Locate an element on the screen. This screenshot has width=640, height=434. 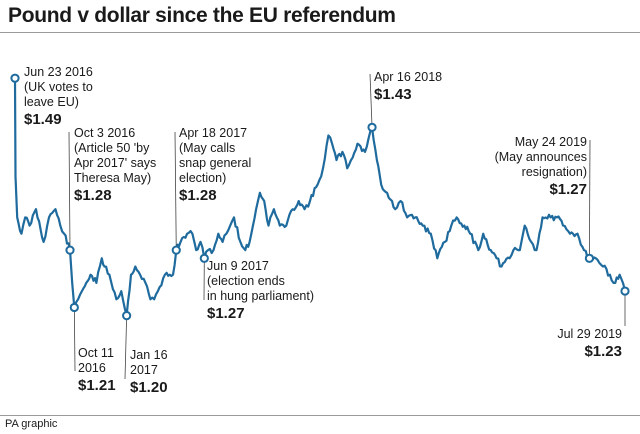
annotation-note: resignation) is located at coordinates (554, 172).